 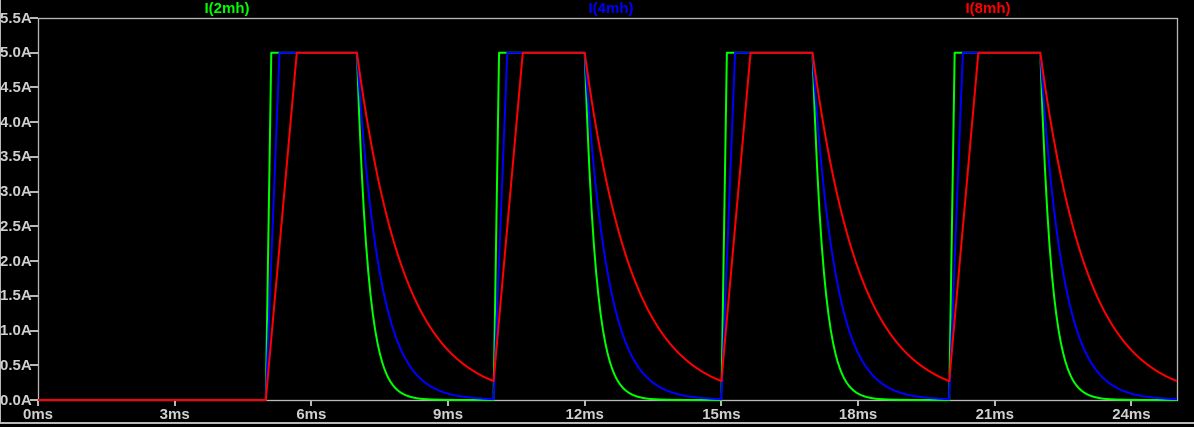 What do you see at coordinates (16, 122) in the screenshot?
I see `y-axis-label: 4.0A` at bounding box center [16, 122].